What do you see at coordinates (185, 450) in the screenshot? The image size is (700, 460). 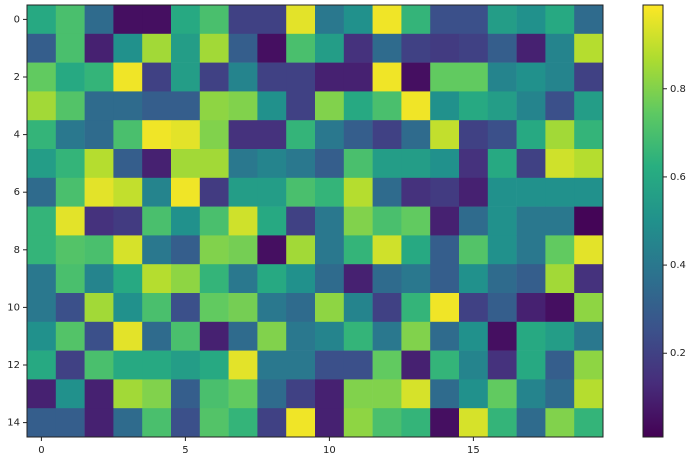 I see `x-tick-label: 5` at bounding box center [185, 450].